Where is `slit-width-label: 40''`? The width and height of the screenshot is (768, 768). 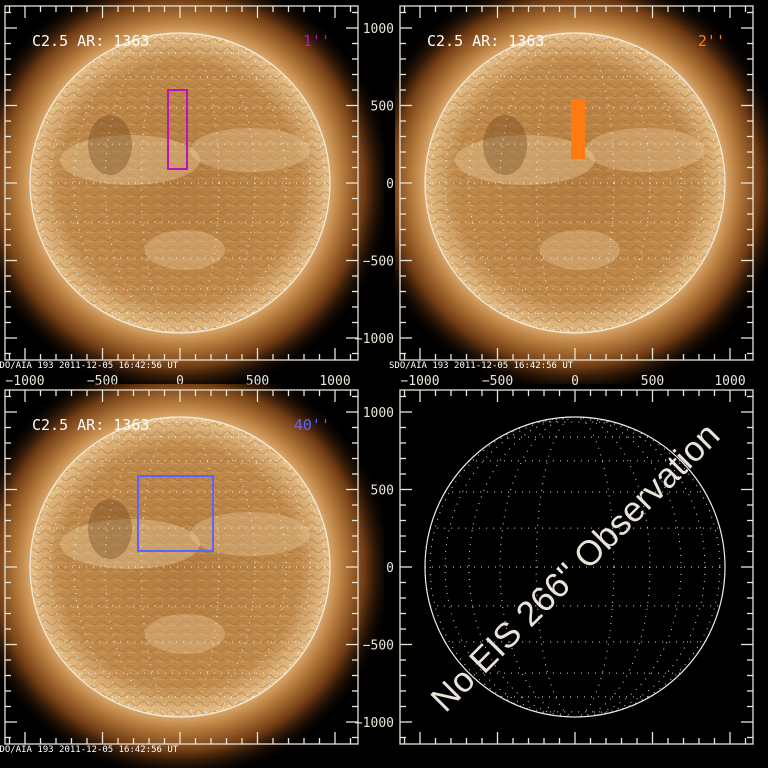 slit-width-label: 40'' is located at coordinates (312, 425).